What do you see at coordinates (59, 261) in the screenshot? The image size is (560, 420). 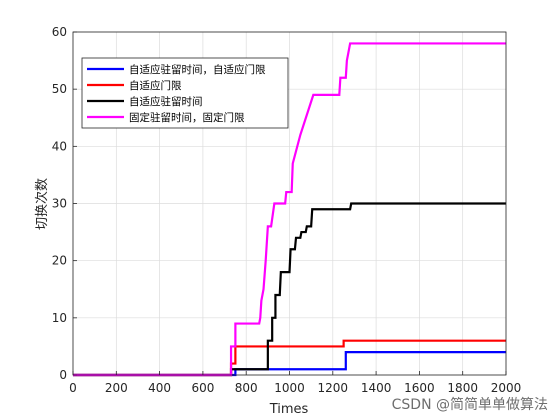 I see `y-tick-label: 20` at bounding box center [59, 261].